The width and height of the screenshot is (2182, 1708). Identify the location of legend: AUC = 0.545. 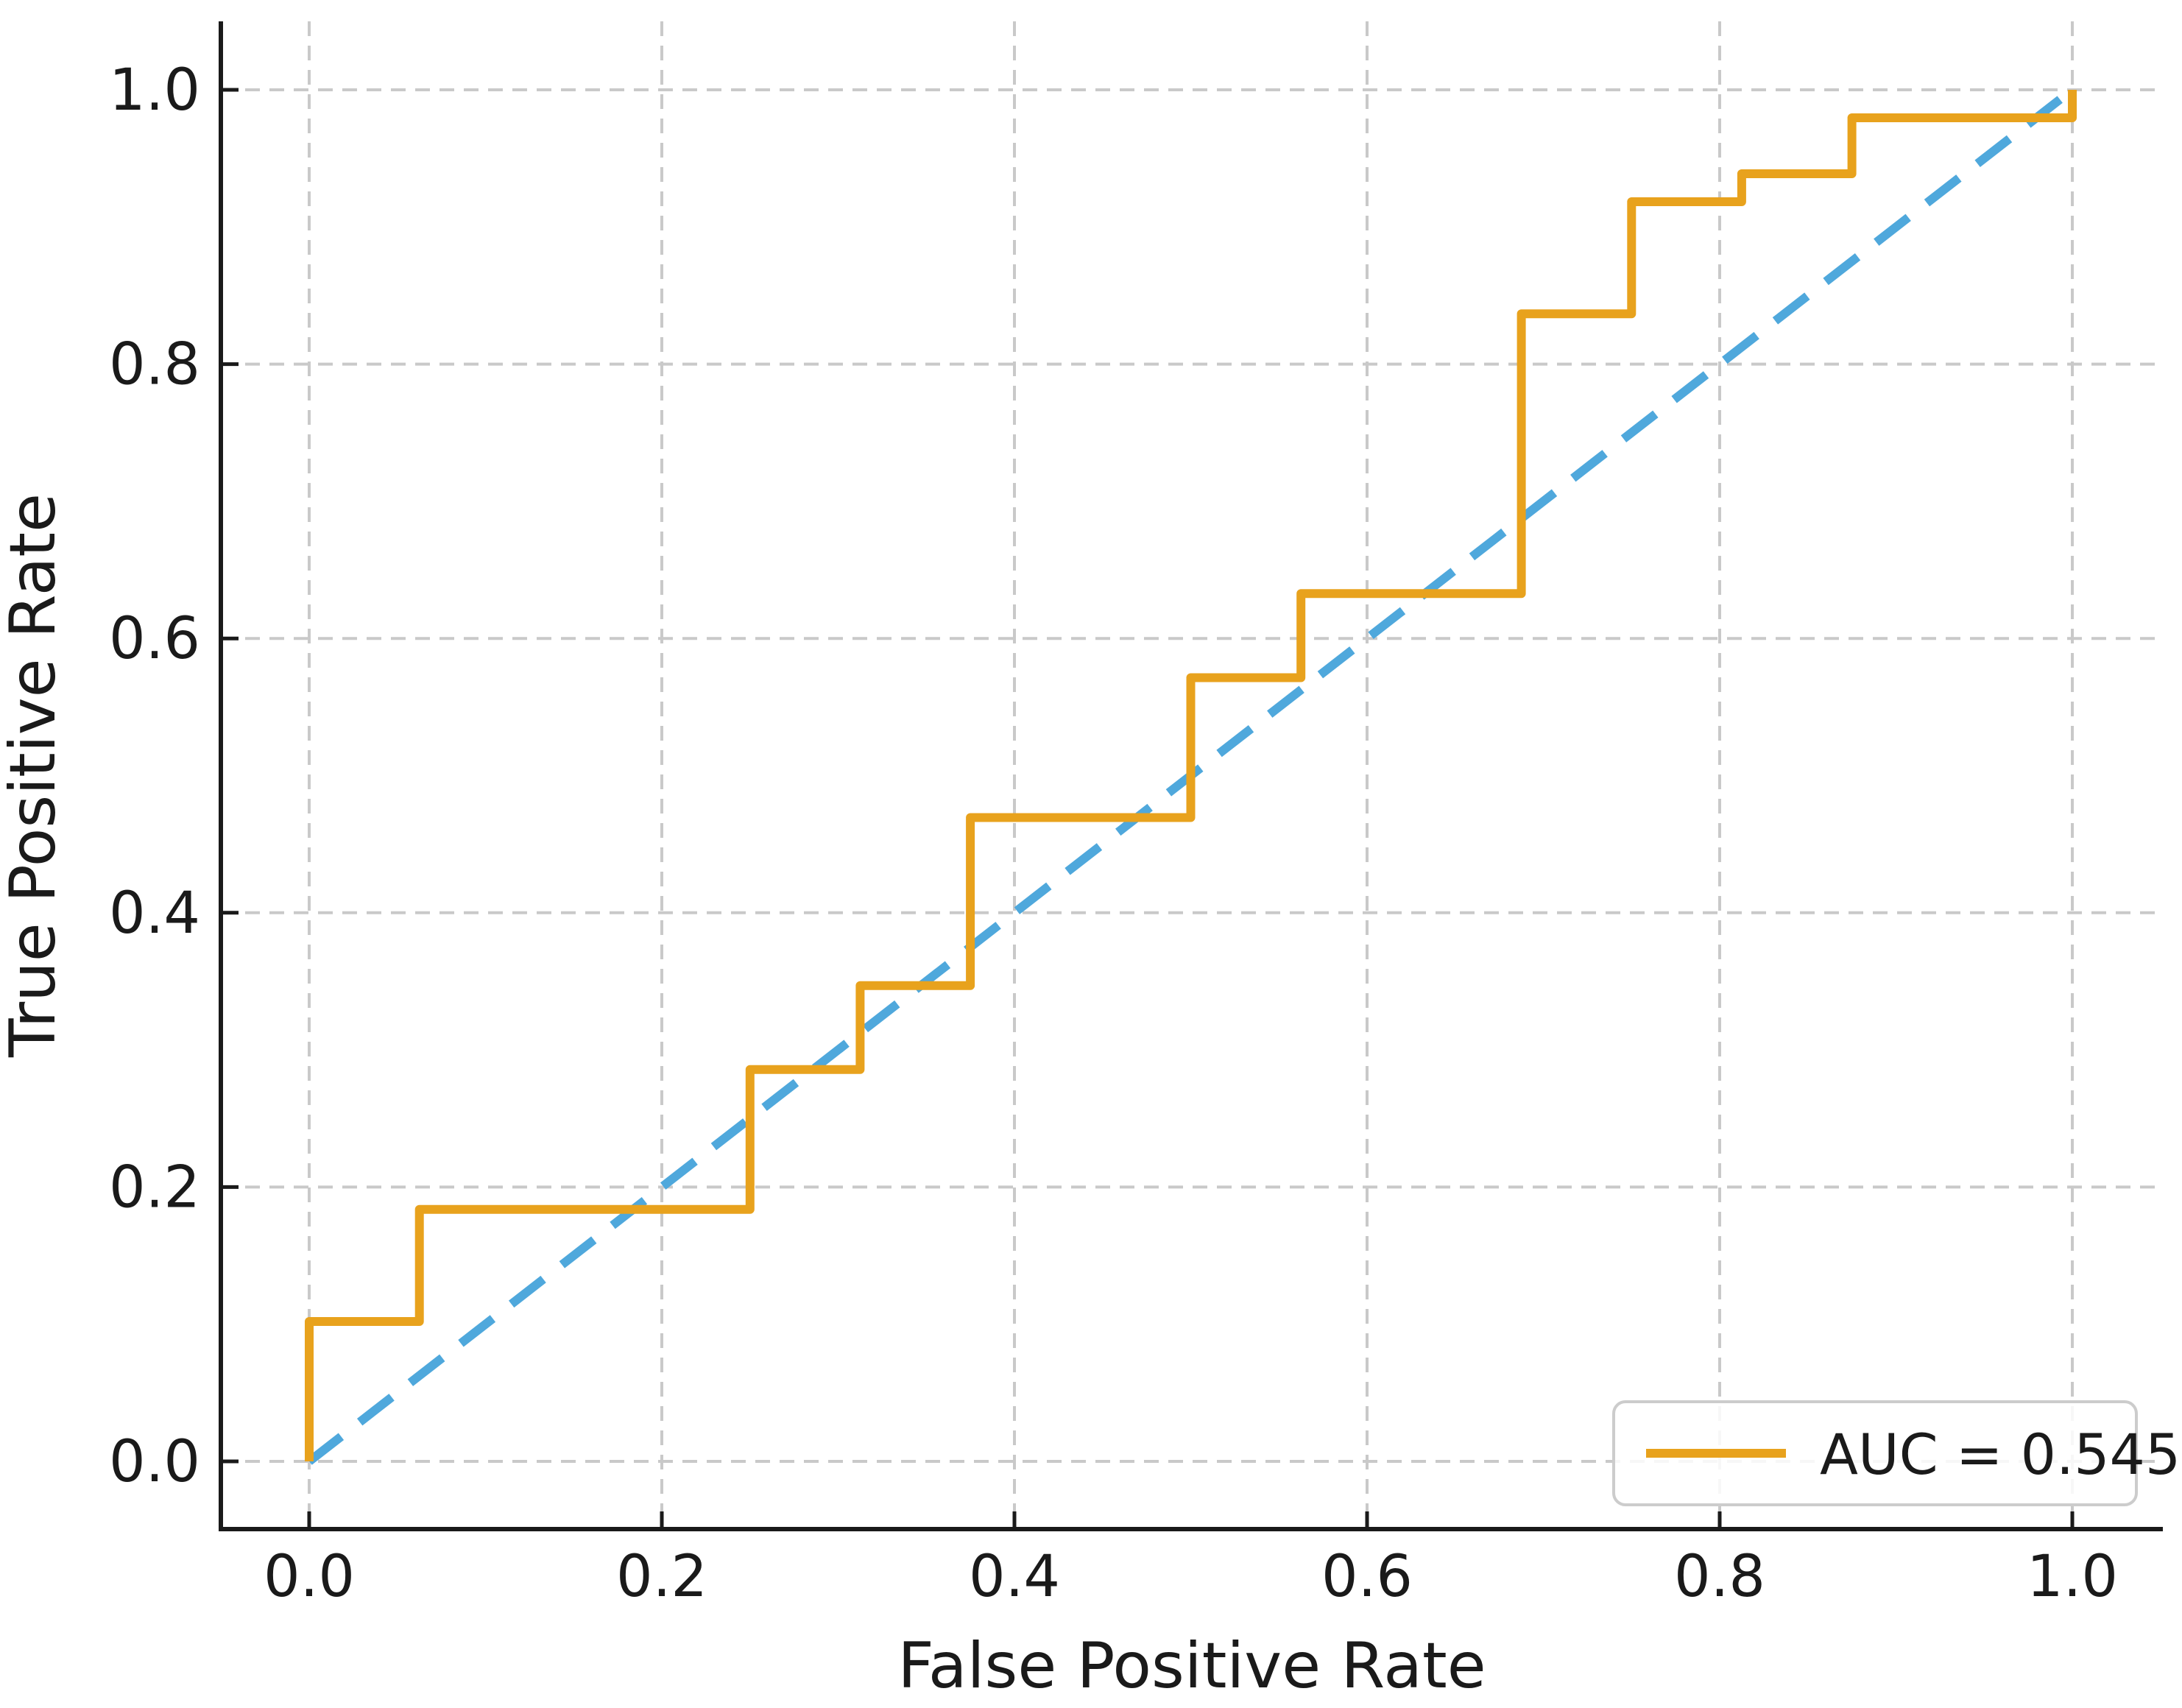
(1896, 1453).